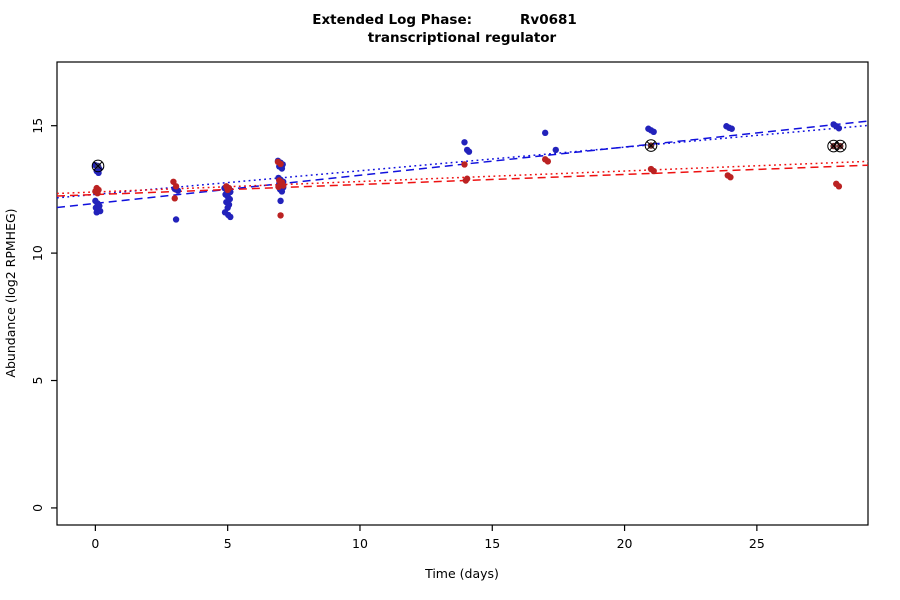  What do you see at coordinates (37, 381) in the screenshot?
I see `y-tick-label: 5` at bounding box center [37, 381].